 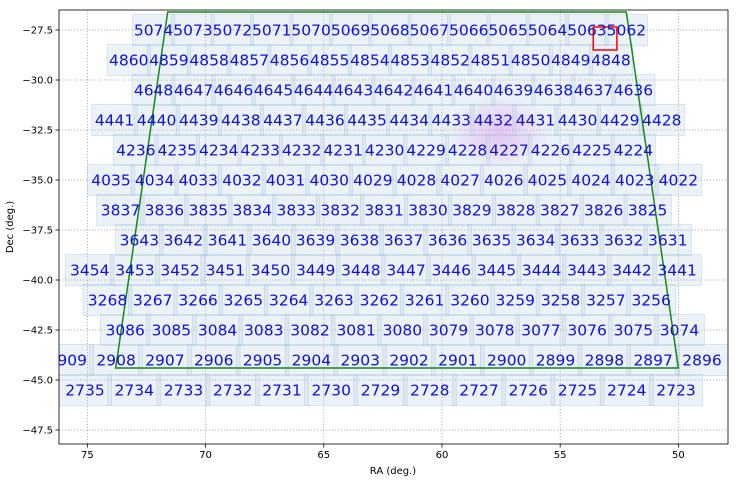 I want to click on field-label: 5069, so click(x=350, y=31).